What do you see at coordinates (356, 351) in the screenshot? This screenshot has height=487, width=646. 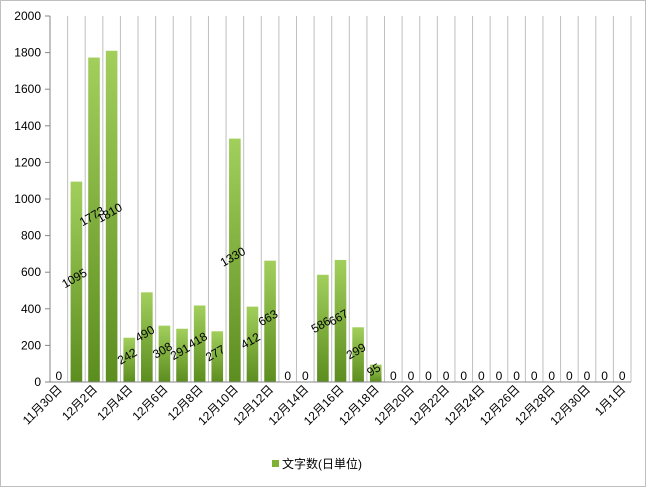 I see `data-label: 299` at bounding box center [356, 351].